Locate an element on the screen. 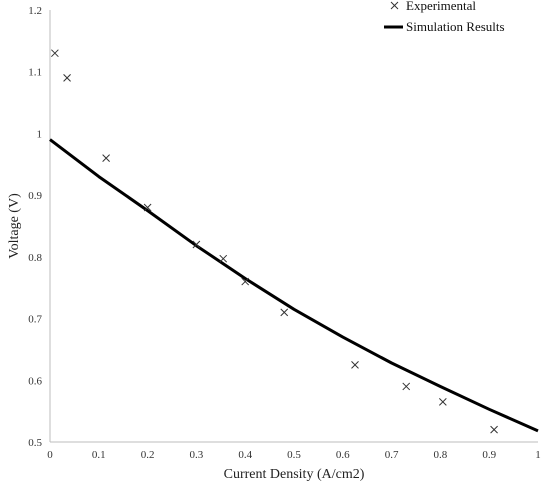 The image size is (550, 487). legend-label-simulation: Simulation Results is located at coordinates (455, 26).